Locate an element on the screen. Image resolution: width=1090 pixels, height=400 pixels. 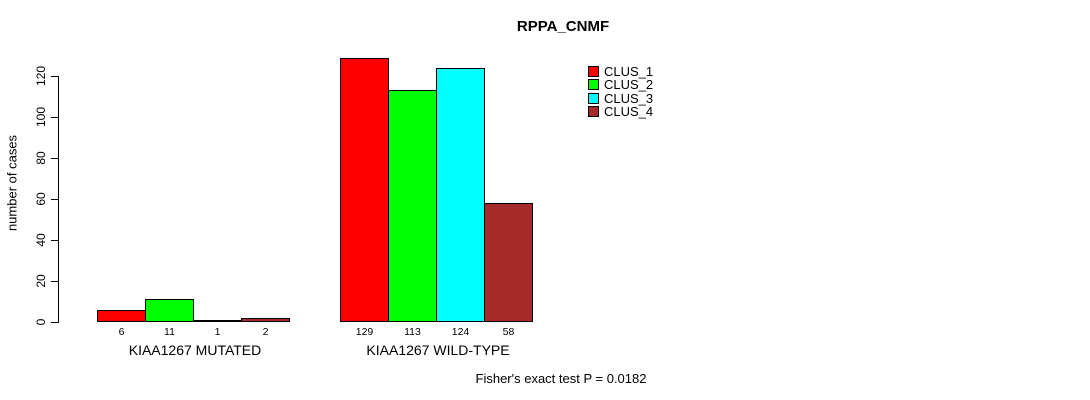
bar-value-label: 129 is located at coordinates (364, 332).